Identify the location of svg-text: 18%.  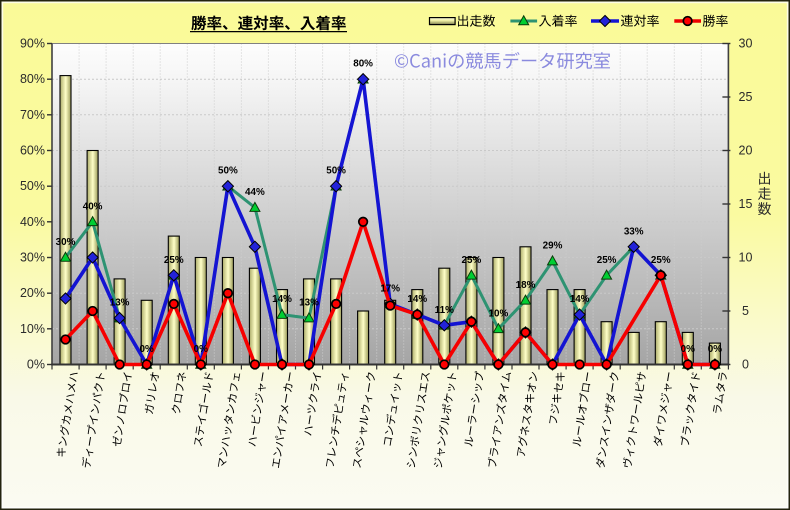
(526, 285).